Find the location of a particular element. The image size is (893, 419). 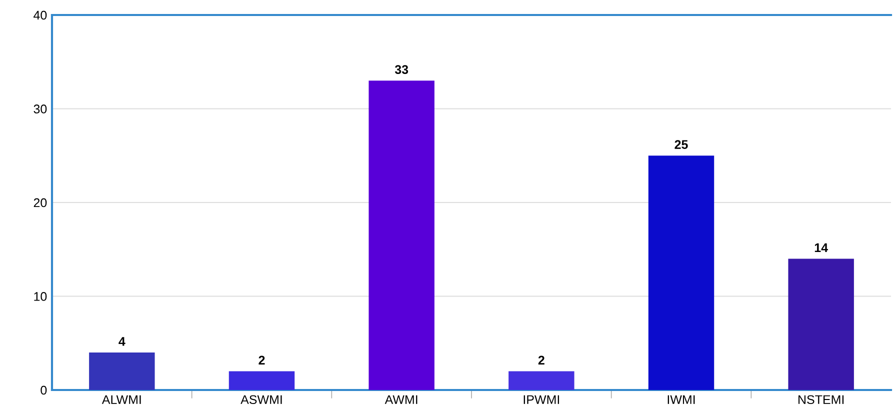

x-tick-label: ALWMI is located at coordinates (121, 399).